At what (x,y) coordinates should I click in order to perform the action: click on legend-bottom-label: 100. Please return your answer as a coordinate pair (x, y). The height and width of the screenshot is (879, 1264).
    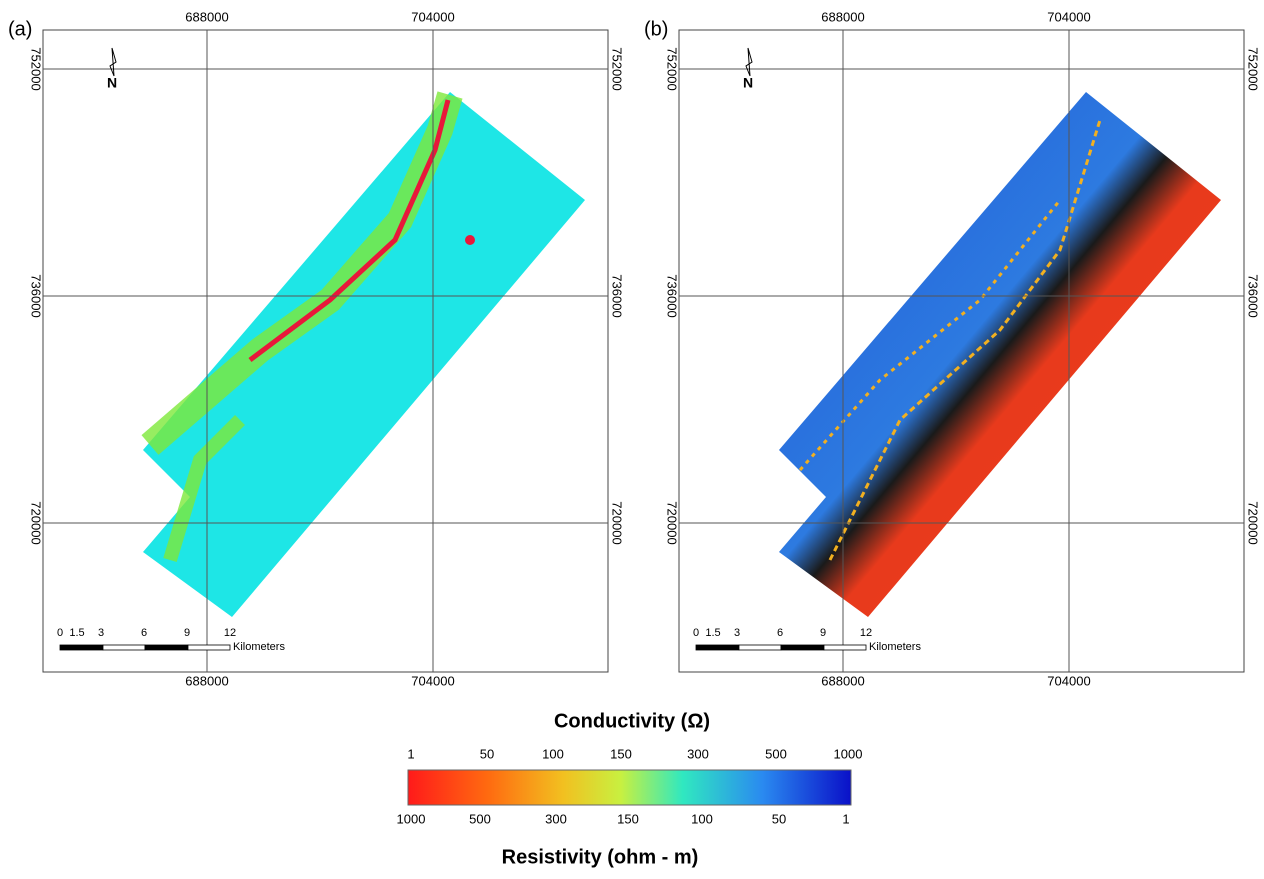
    Looking at the image, I should click on (702, 818).